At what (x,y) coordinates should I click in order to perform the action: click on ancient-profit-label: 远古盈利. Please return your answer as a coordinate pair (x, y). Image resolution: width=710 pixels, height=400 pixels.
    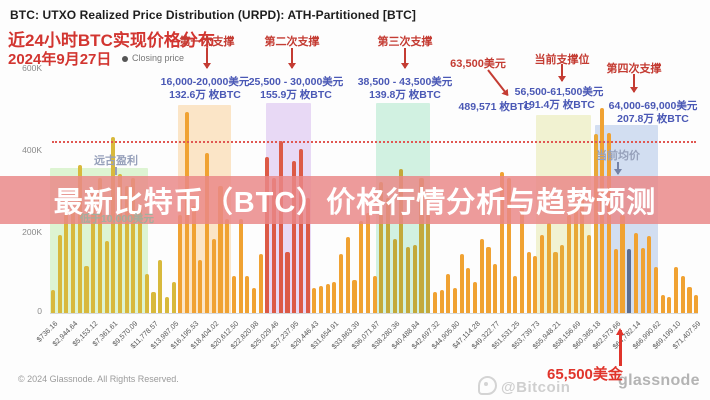
    Looking at the image, I should click on (116, 161).